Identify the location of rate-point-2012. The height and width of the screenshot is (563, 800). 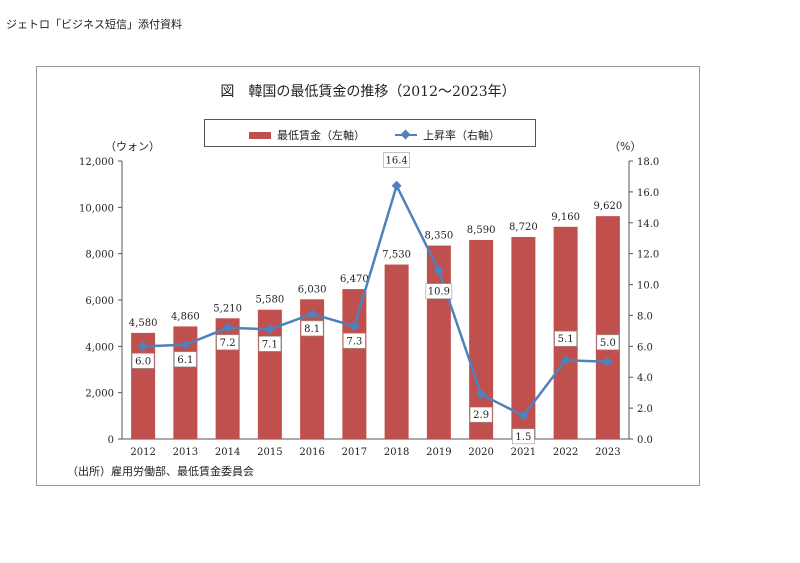
(143, 346).